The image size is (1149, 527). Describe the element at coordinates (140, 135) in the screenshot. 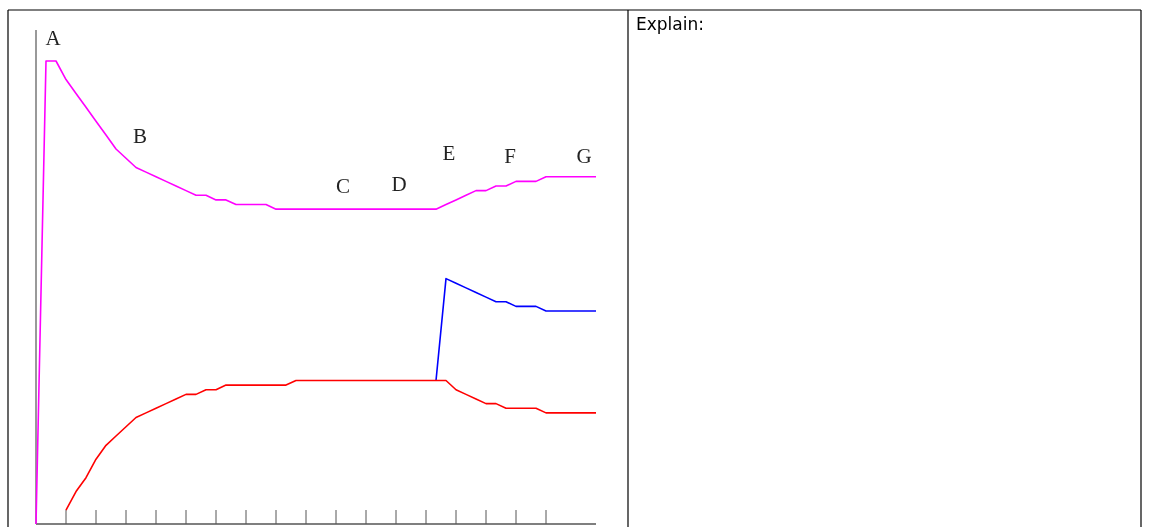

I see `annotation: B` at that location.